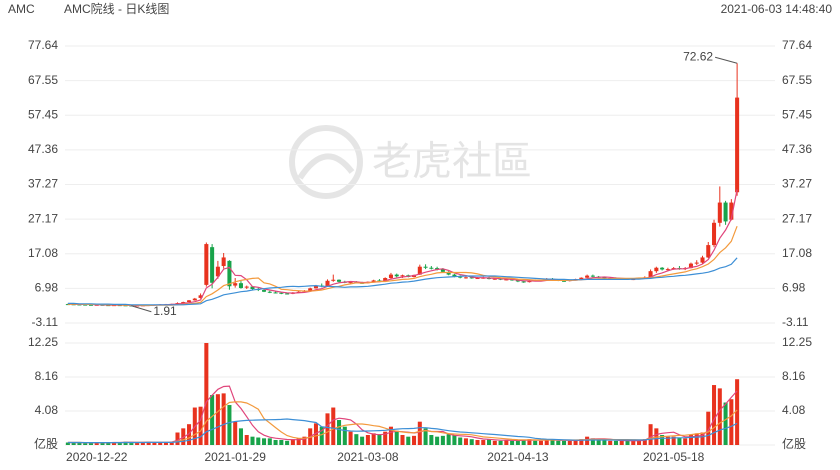  I want to click on x-tick-label: 2021-03-08, so click(368, 457).